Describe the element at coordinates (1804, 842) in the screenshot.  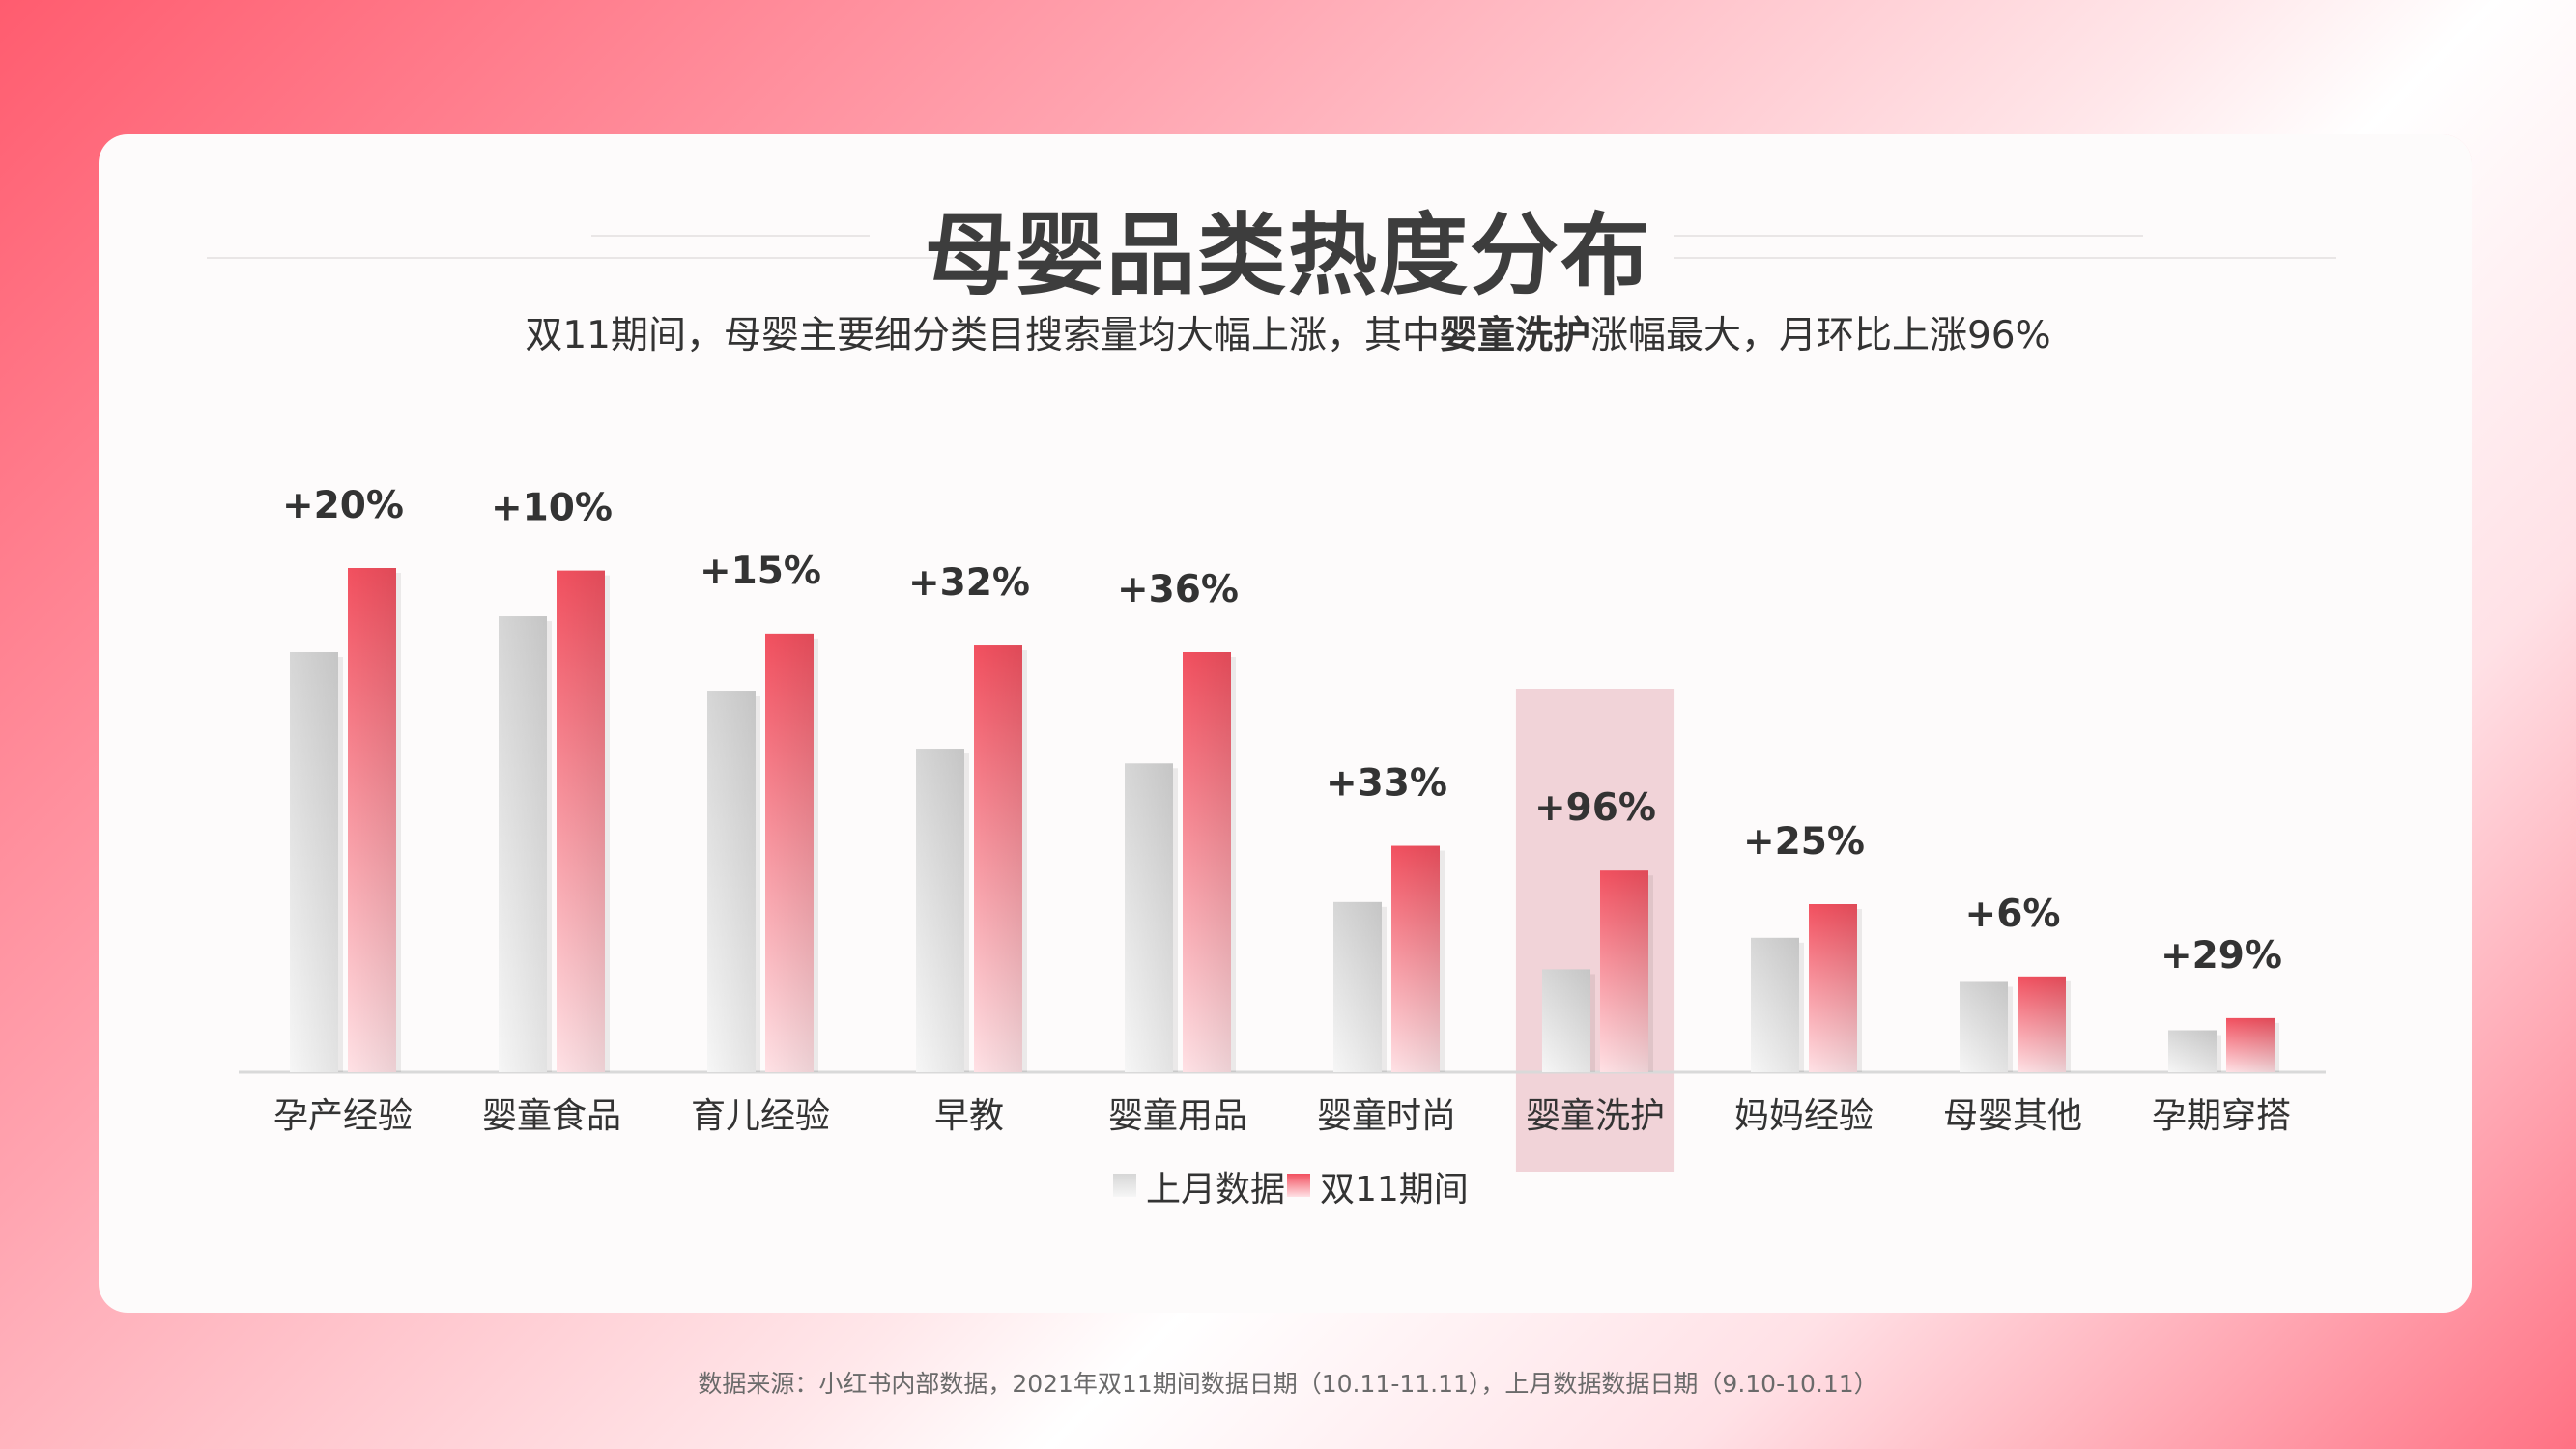
I see `growth-label: +25%` at that location.